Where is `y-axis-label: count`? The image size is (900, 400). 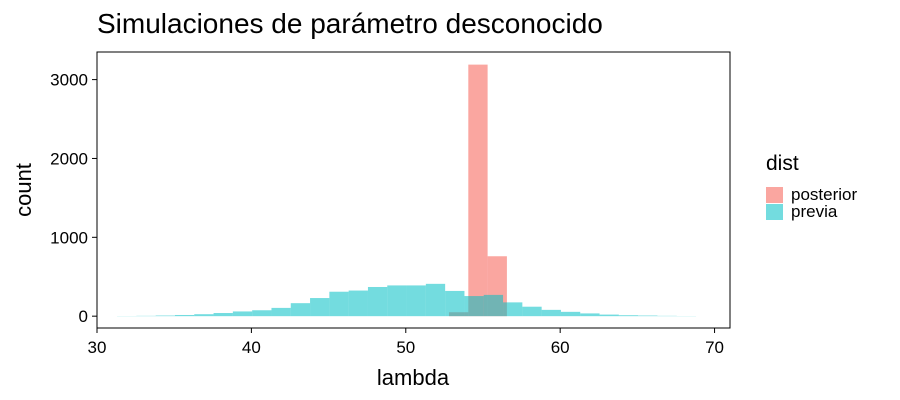 y-axis-label: count is located at coordinates (23, 190).